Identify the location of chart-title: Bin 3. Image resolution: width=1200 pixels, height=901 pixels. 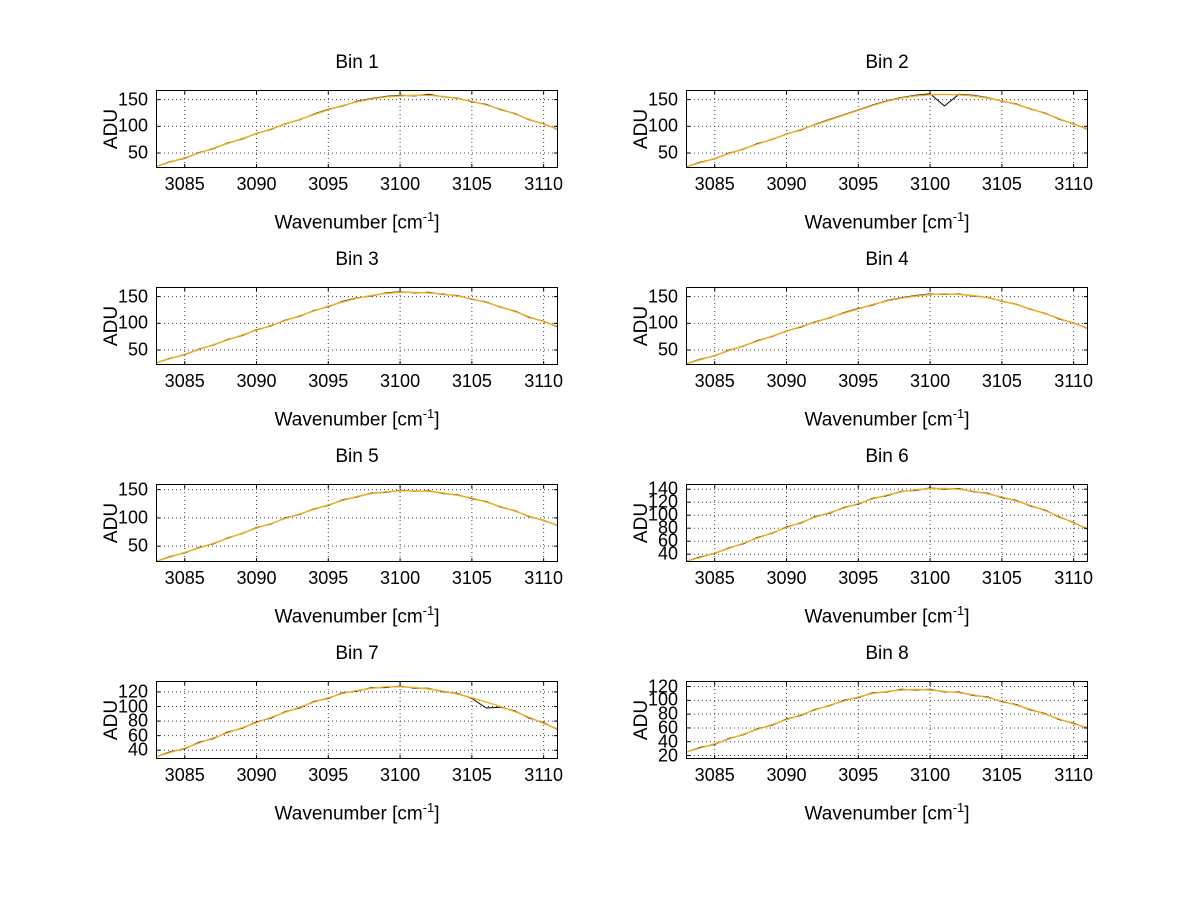
(357, 259).